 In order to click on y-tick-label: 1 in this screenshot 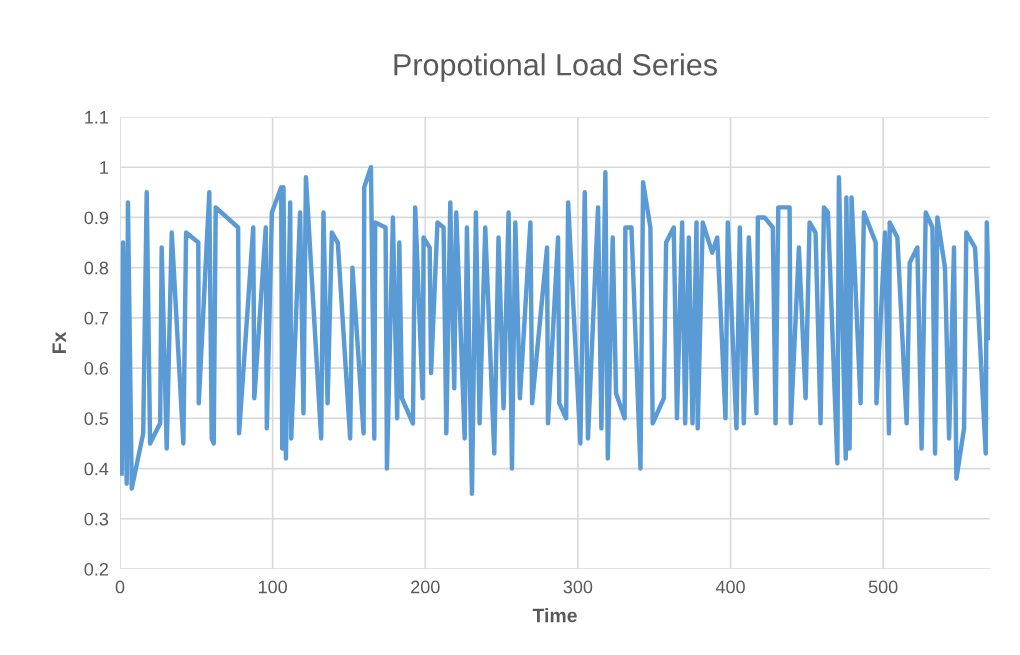, I will do `click(104, 167)`.